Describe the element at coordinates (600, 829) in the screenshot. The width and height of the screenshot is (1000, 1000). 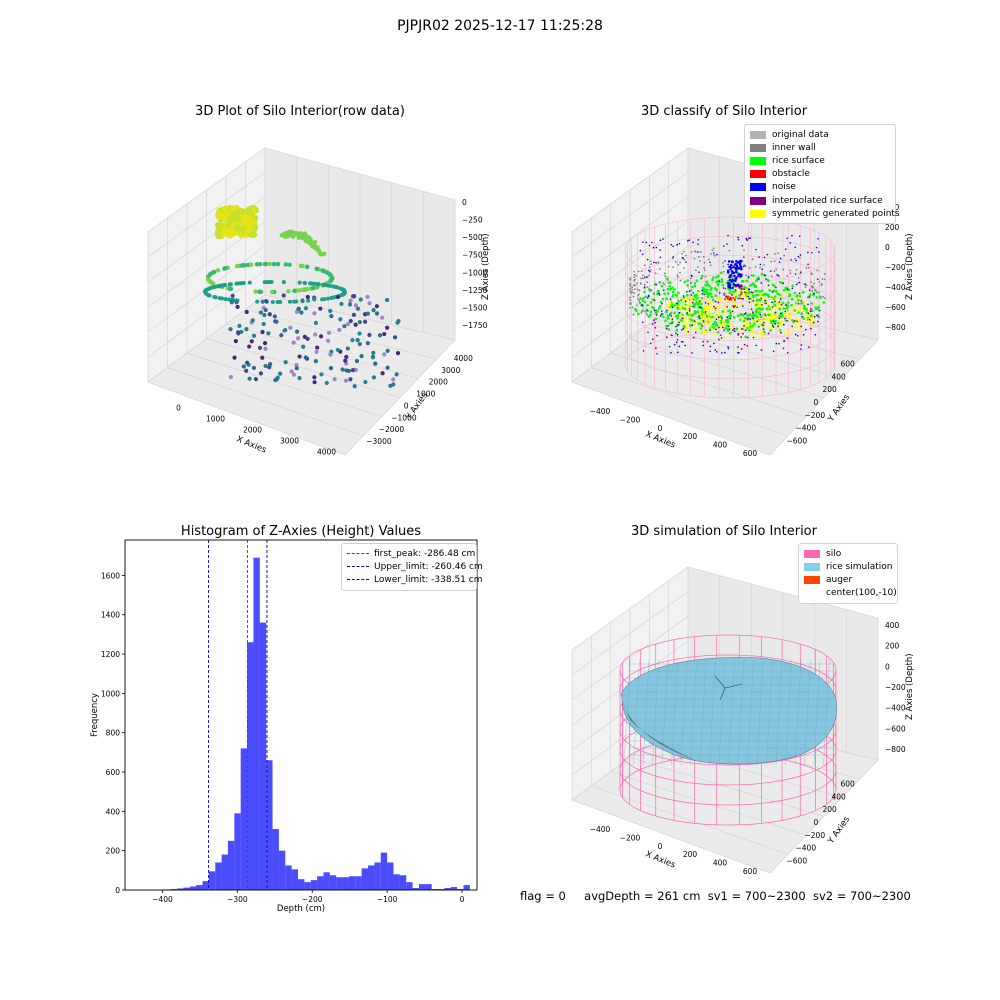
I see `simulation-x-tick-label: −400` at that location.